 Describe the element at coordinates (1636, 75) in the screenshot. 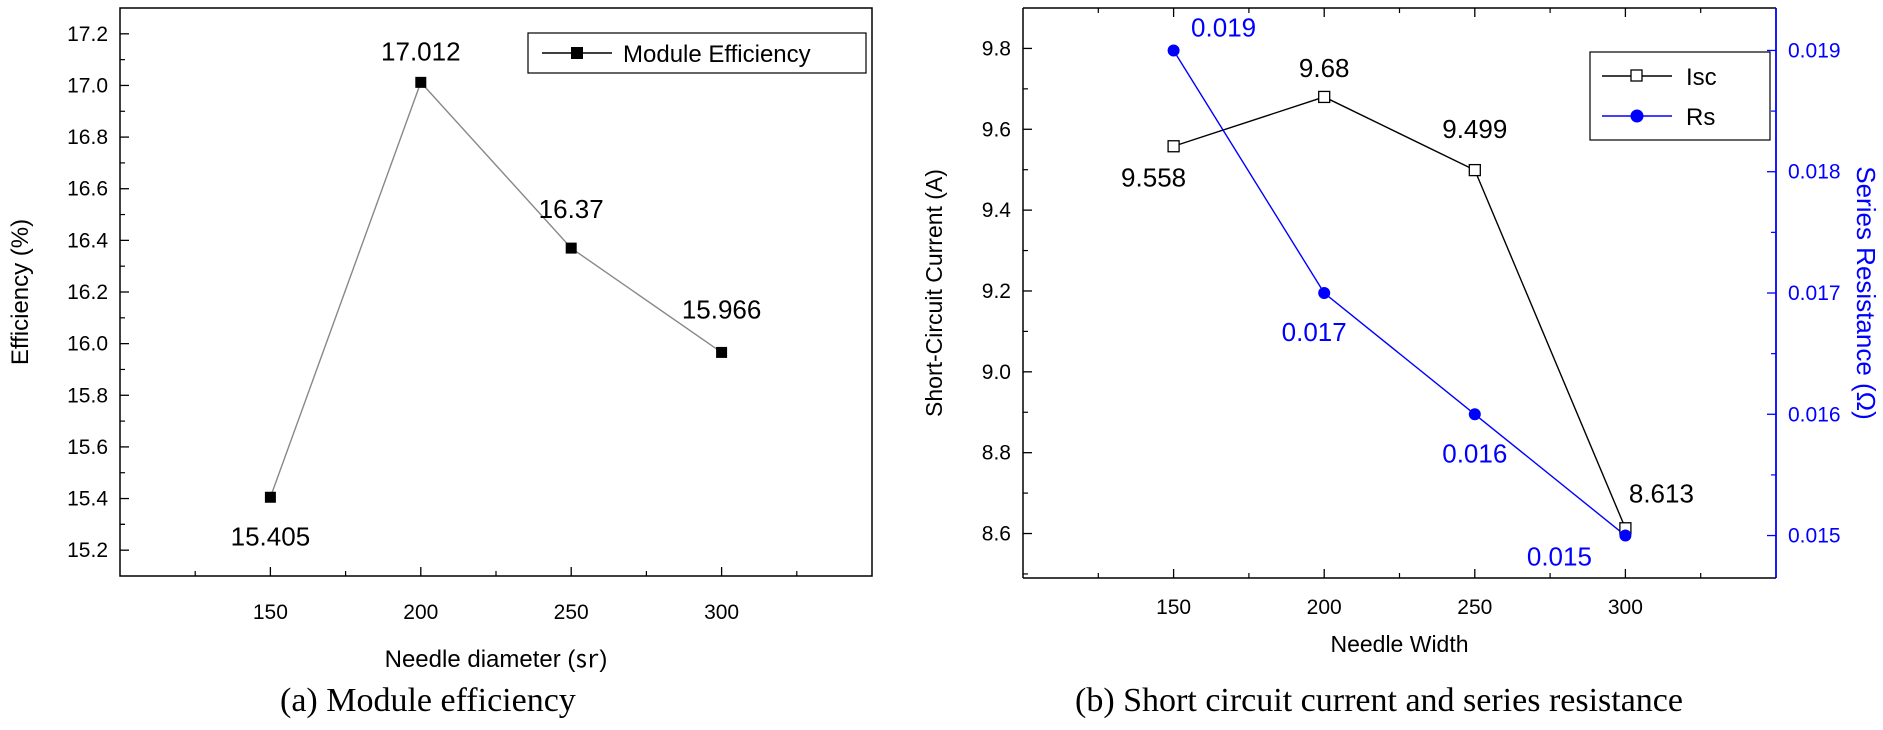

I see `legend-marker-isc` at that location.